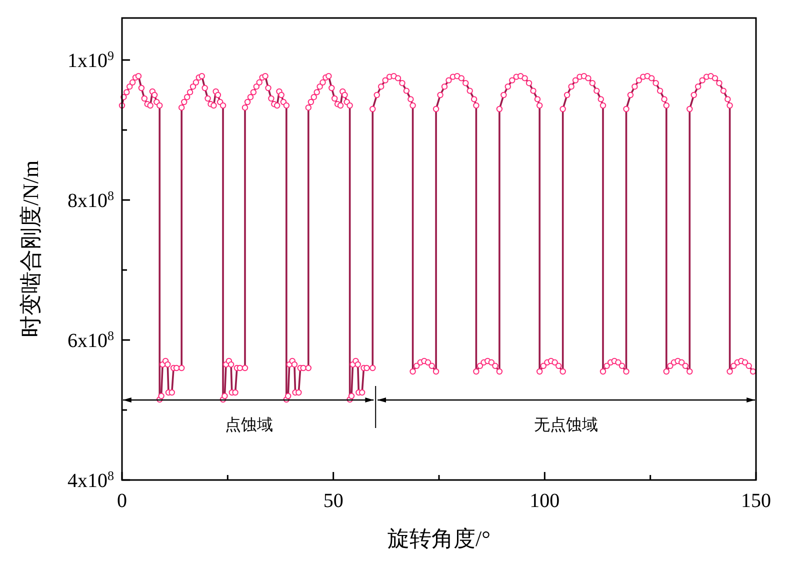 Image resolution: width=785 pixels, height=568 pixels. What do you see at coordinates (91, 60) in the screenshot?
I see `y-tick-label: 1x10$^{9}$` at bounding box center [91, 60].